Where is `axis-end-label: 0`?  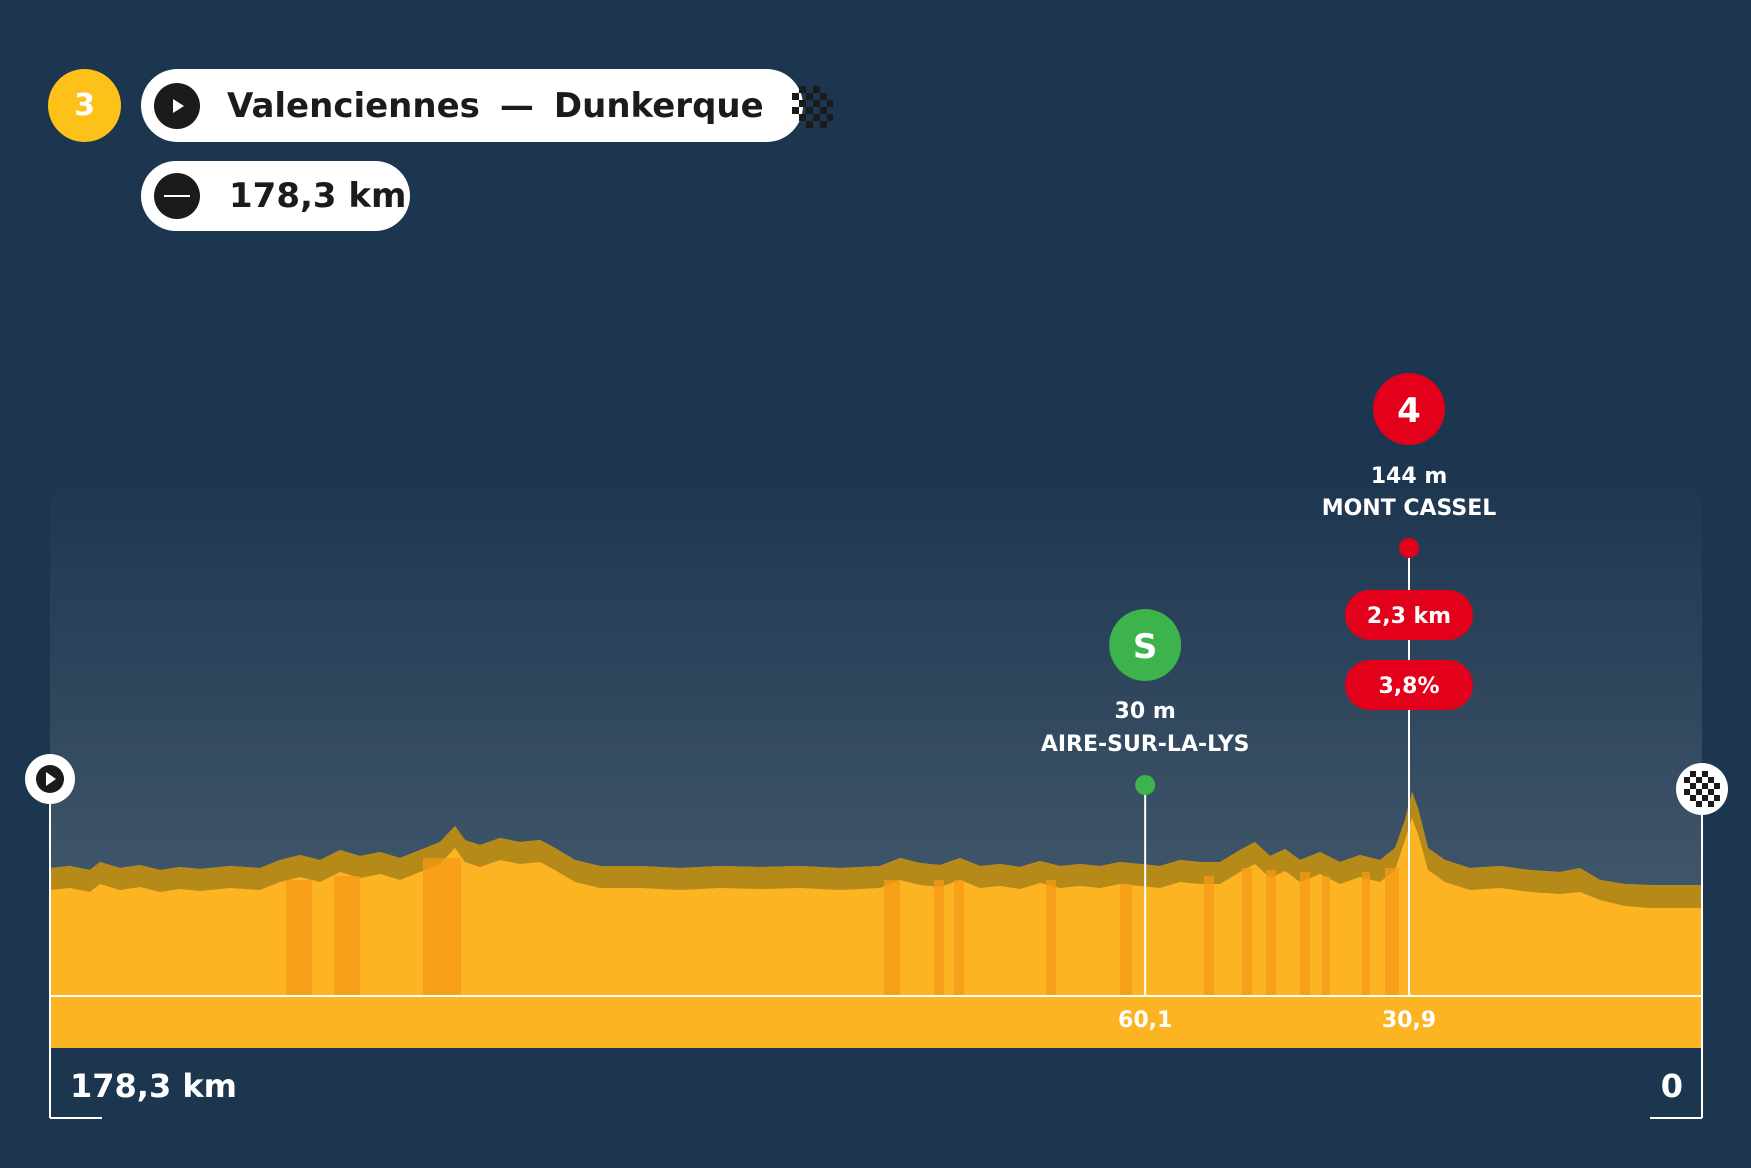 axis-end-label: 0 is located at coordinates (1672, 1086).